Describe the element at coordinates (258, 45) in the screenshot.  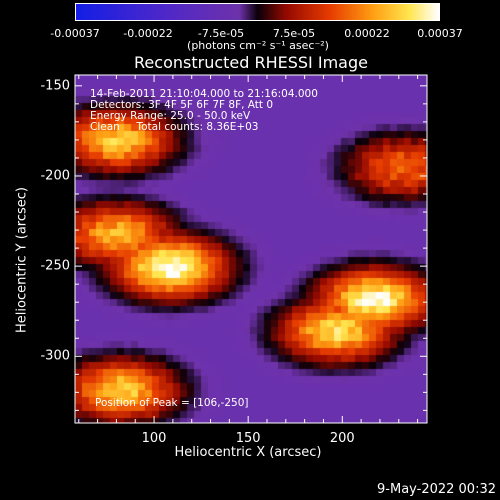
I see `colorbar-units: (photons cm⁻² s⁻¹ asec⁻²)` at that location.